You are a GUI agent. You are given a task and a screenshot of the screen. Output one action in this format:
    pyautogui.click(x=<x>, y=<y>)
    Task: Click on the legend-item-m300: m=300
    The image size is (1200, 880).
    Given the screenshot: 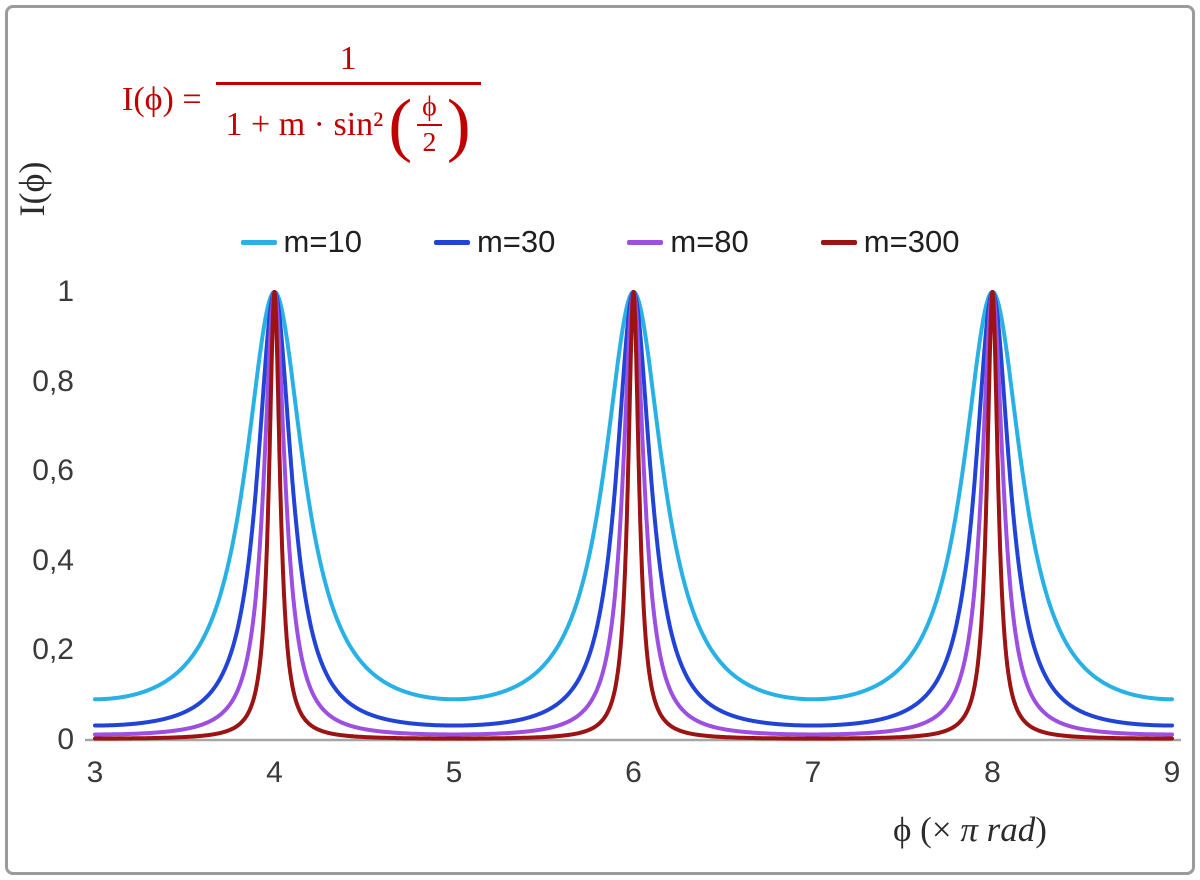 What is the action you would take?
    pyautogui.click(x=890, y=242)
    